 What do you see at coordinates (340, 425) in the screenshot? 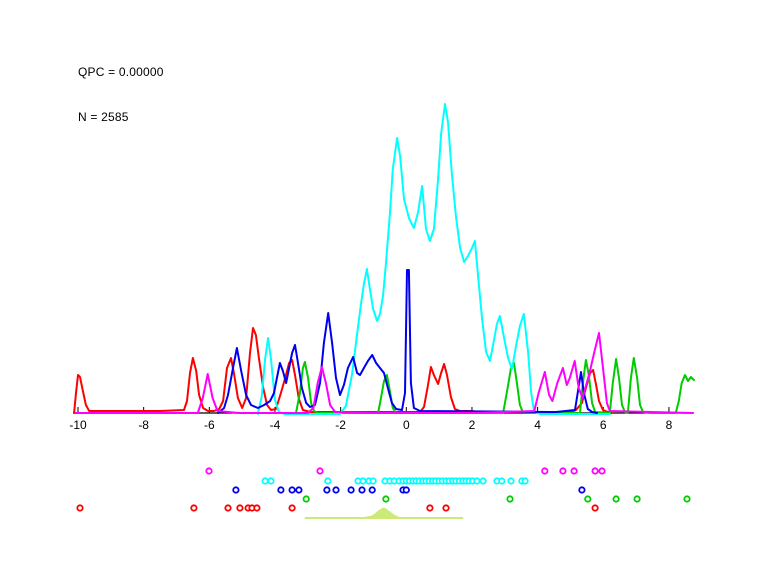
I see `x-axis-tick-label: -2` at bounding box center [340, 425].